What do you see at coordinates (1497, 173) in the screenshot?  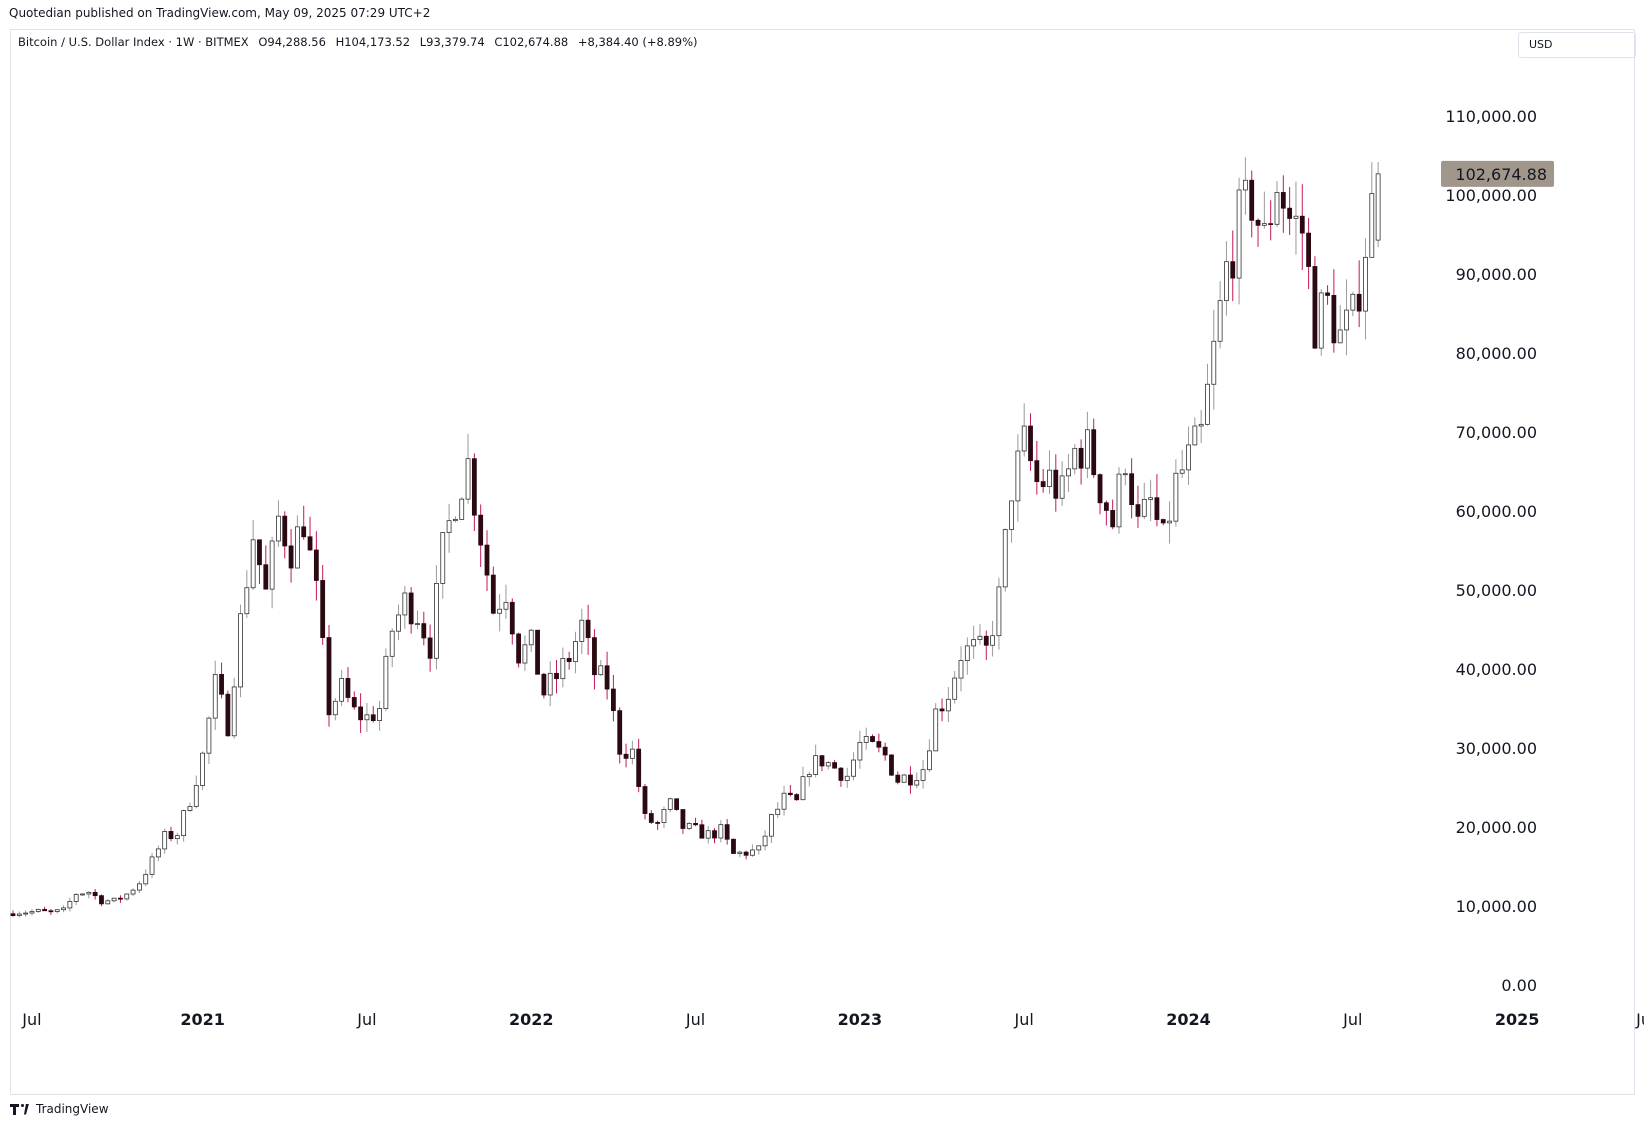 I see `last-price-tag: 102,674.88` at bounding box center [1497, 173].